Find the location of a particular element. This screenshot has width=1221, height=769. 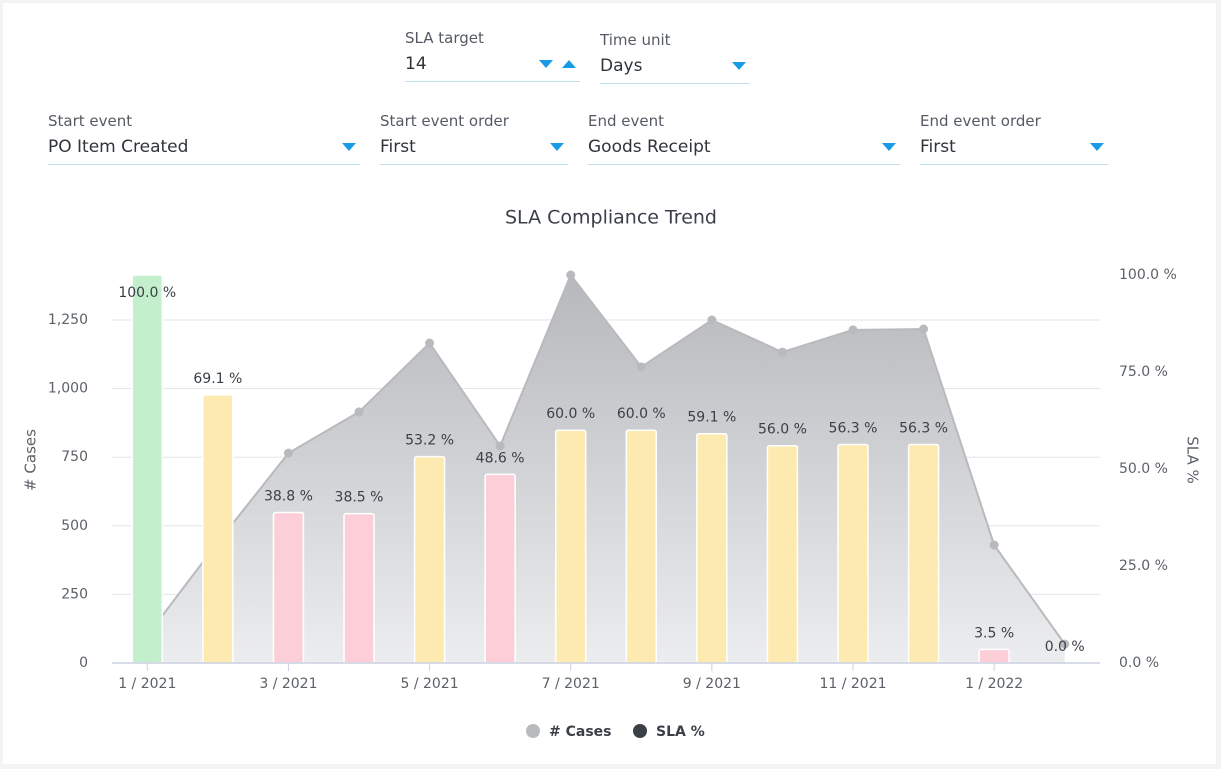

field-value: PO Item Created is located at coordinates (118, 147).